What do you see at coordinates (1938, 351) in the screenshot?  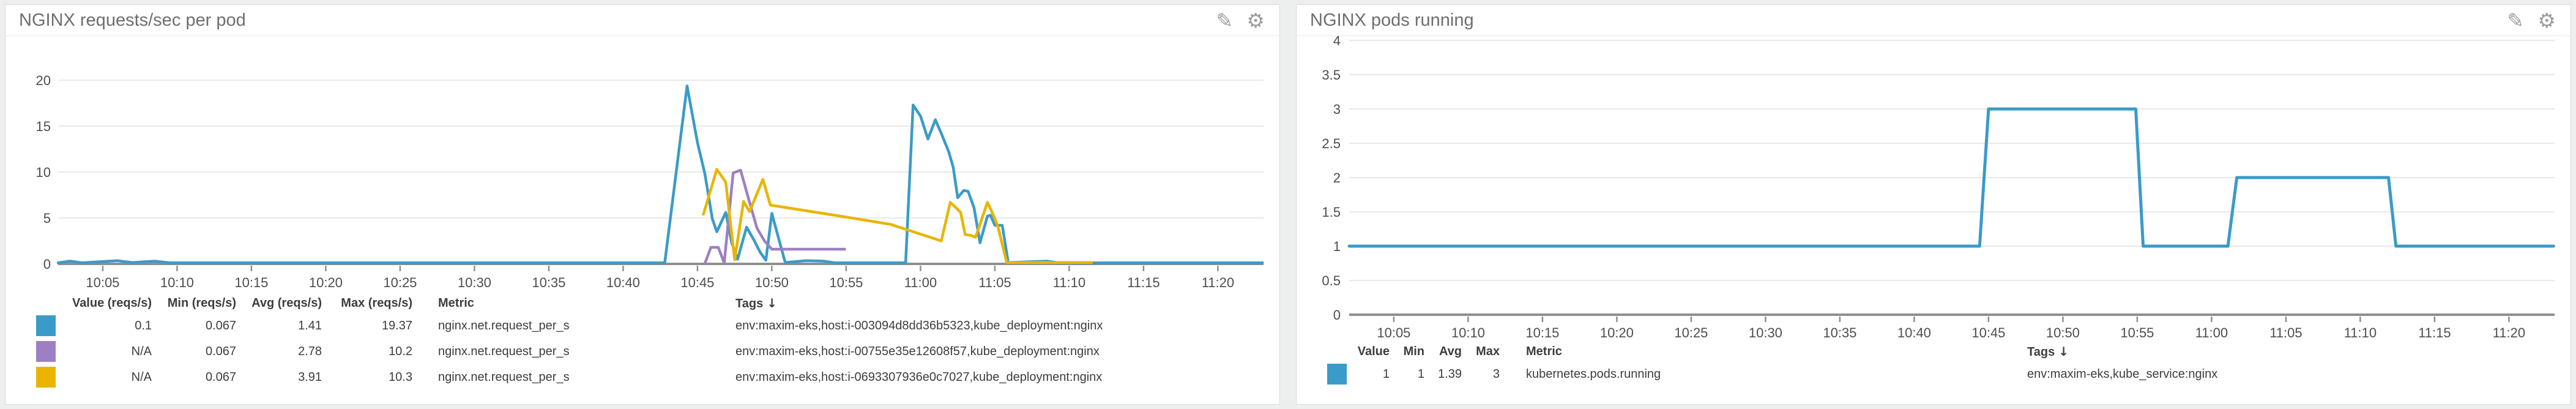 I see `legend-header-row: Value Min Avg Max Metric Tags ↓` at bounding box center [1938, 351].